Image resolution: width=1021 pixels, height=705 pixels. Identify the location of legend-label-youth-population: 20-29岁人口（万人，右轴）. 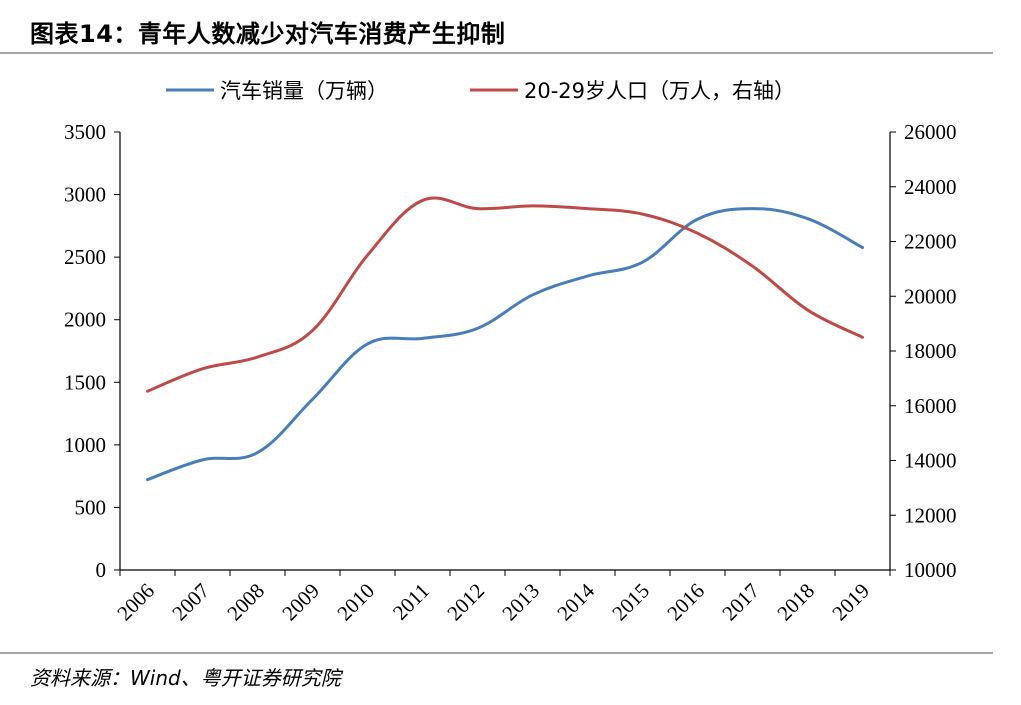
(659, 91).